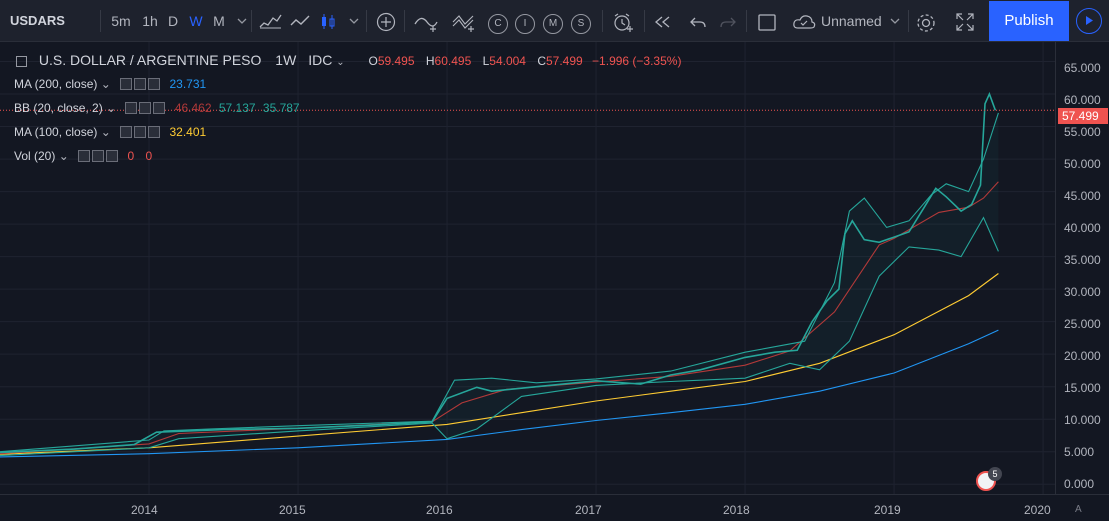  What do you see at coordinates (995, 474) in the screenshot?
I see `event-count-badge: 5` at bounding box center [995, 474].